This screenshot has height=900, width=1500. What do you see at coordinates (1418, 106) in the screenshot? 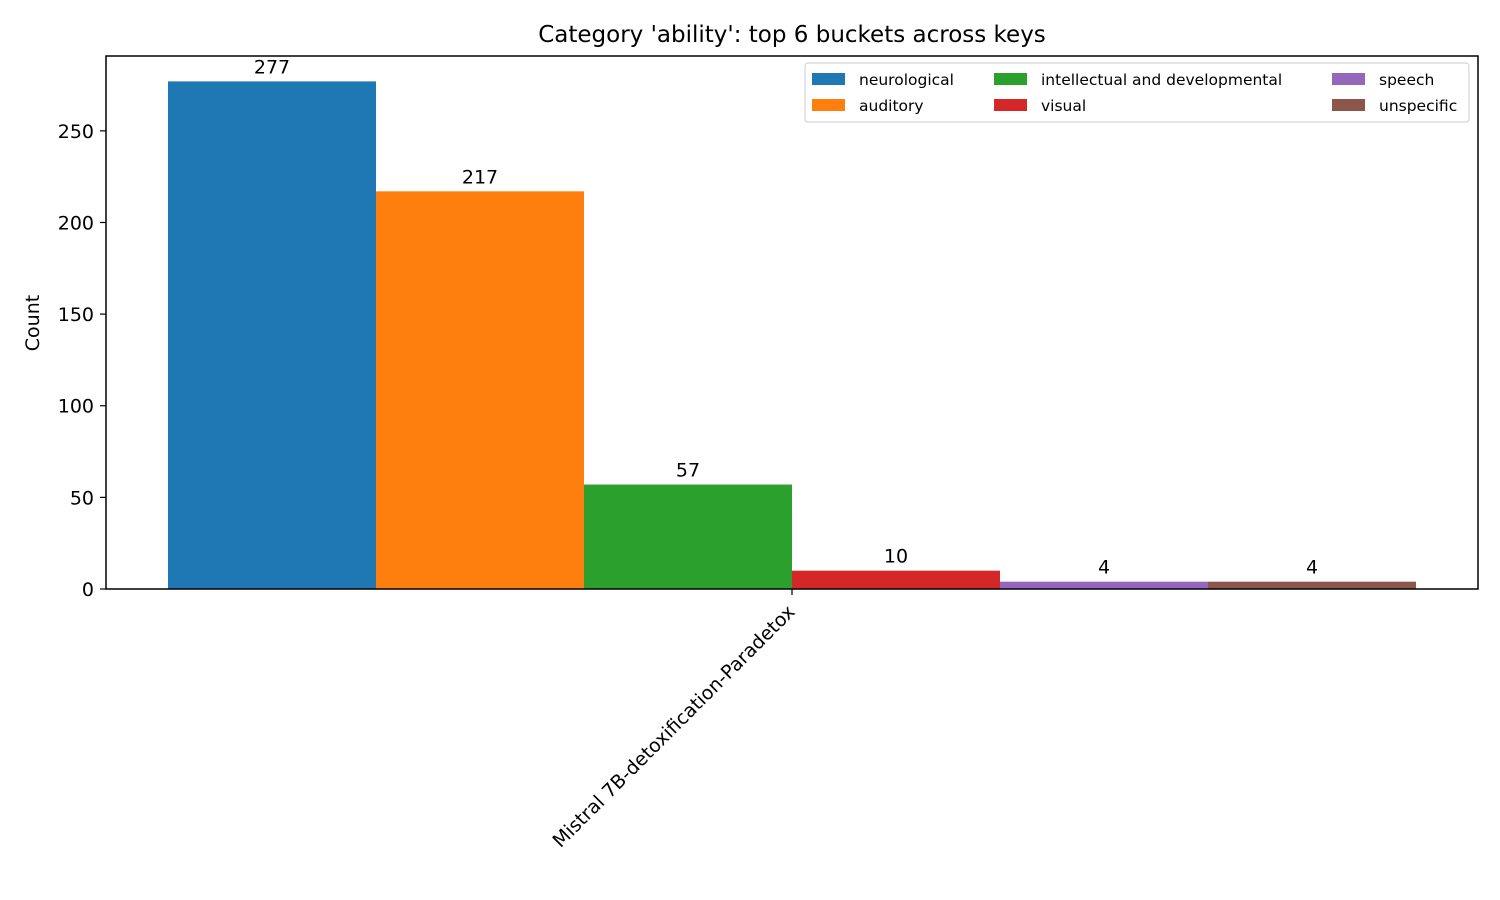
I see `legend-label: unspecific` at bounding box center [1418, 106].